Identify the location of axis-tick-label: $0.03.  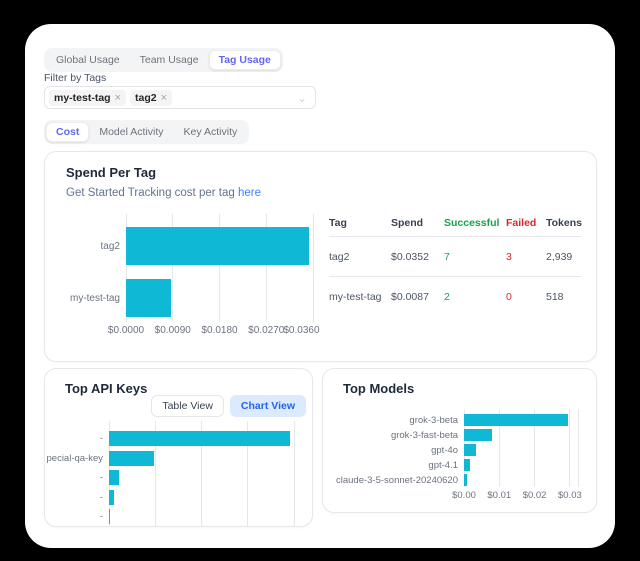
(569, 495).